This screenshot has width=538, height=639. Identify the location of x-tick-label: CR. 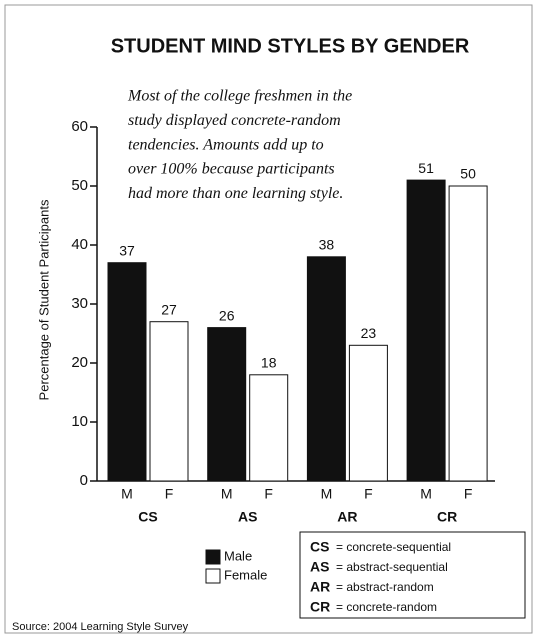
(447, 517).